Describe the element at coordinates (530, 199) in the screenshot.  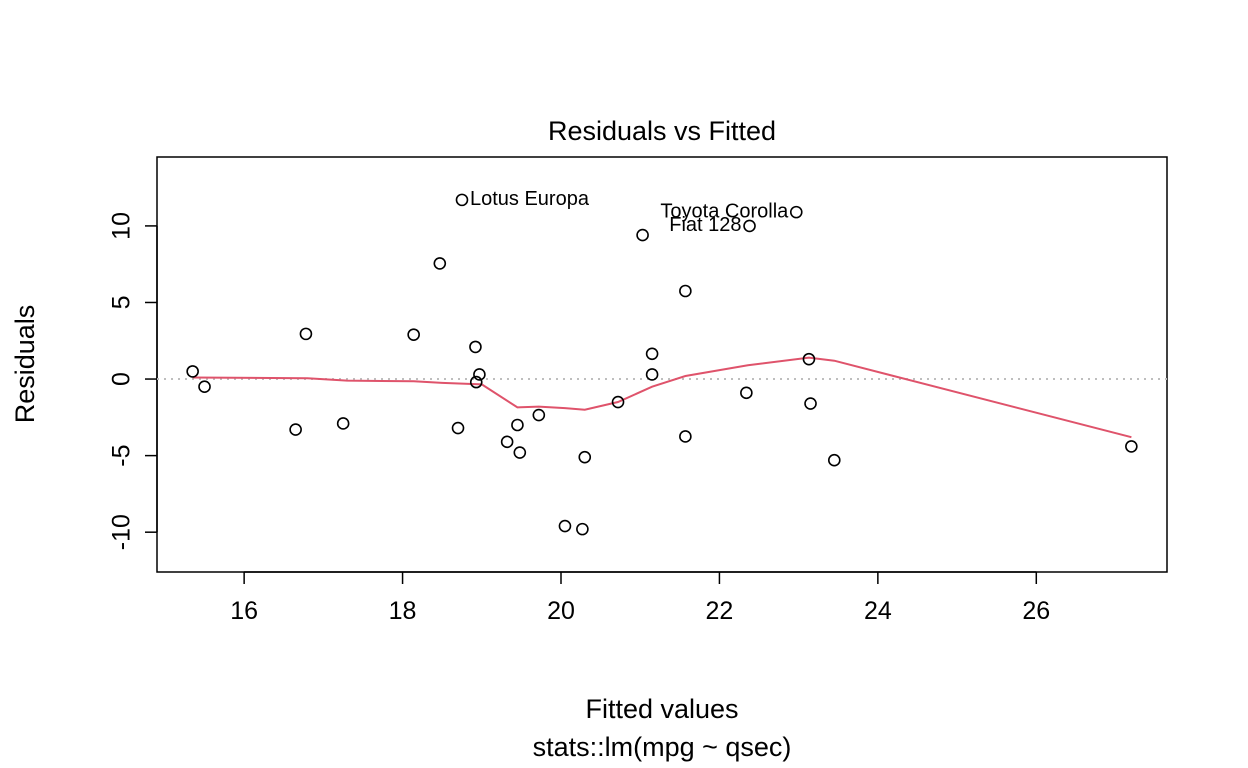
I see `point-label: Lotus Europa` at that location.